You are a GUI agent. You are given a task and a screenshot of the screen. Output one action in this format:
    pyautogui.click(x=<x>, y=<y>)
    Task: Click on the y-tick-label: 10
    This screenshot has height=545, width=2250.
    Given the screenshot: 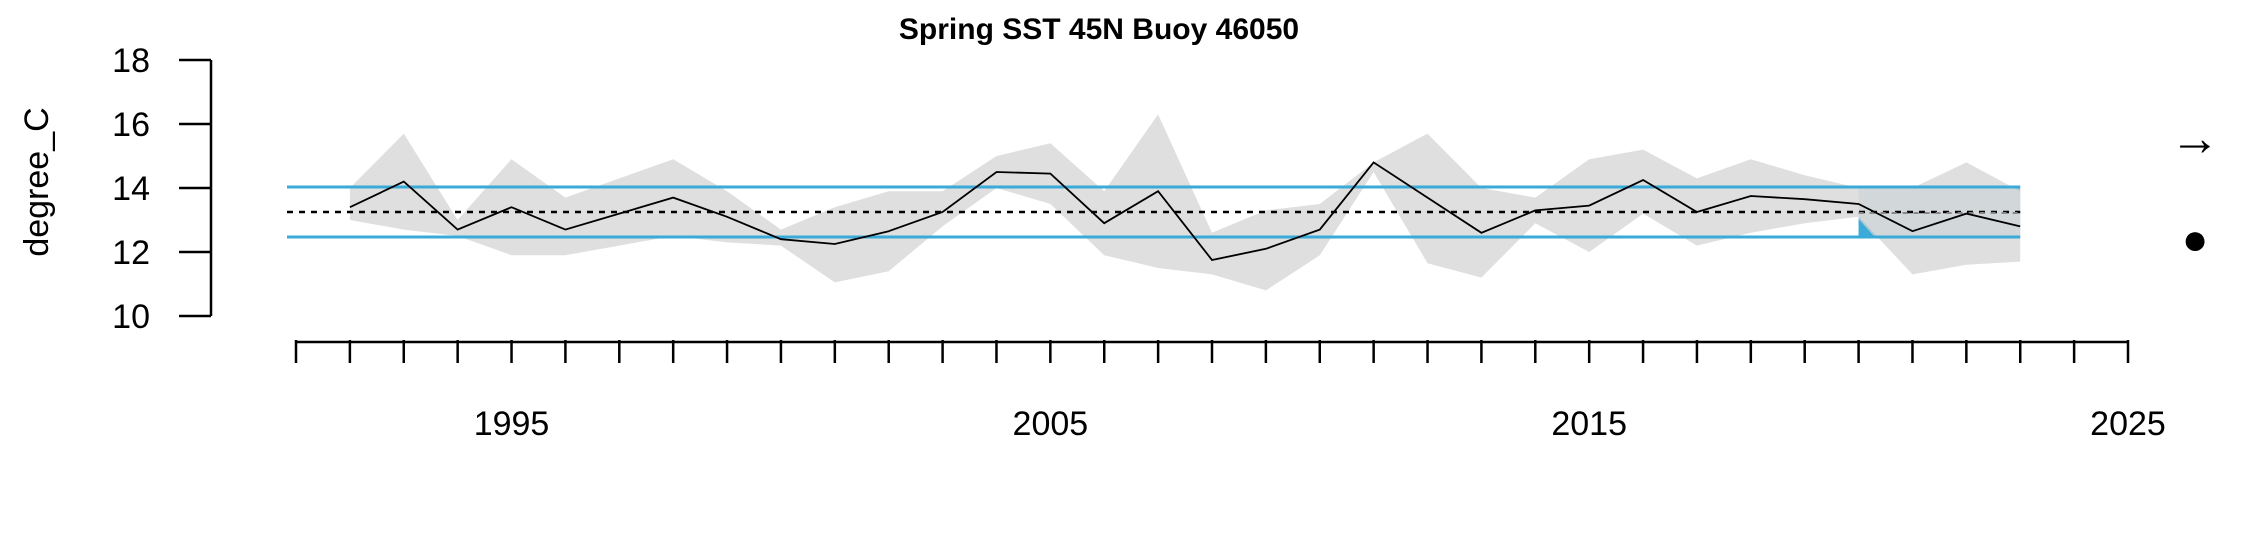 What is the action you would take?
    pyautogui.click(x=131, y=317)
    